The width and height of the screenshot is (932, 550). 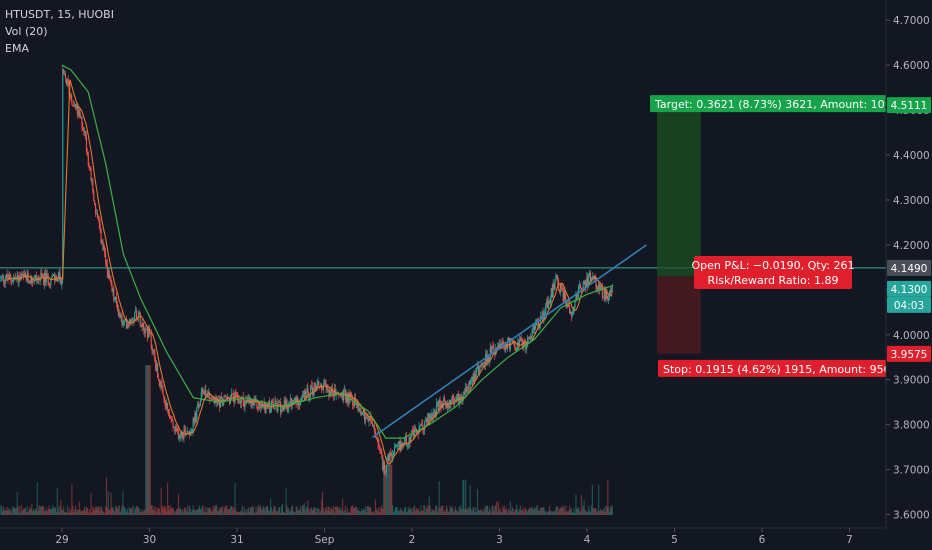 I want to click on volume-indicator-label: Vol (20), so click(x=26, y=31).